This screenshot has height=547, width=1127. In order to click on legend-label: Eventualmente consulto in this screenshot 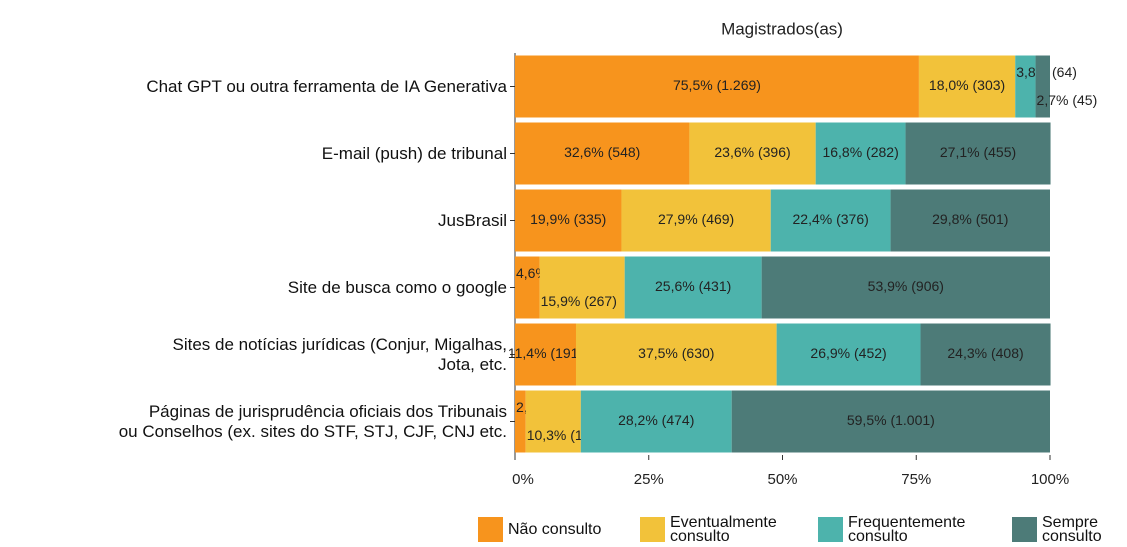, I will do `click(723, 529)`.